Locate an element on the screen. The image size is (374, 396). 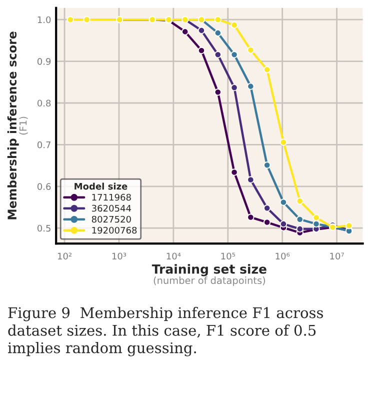
y-tick-label: 0.9 is located at coordinates (44, 61).